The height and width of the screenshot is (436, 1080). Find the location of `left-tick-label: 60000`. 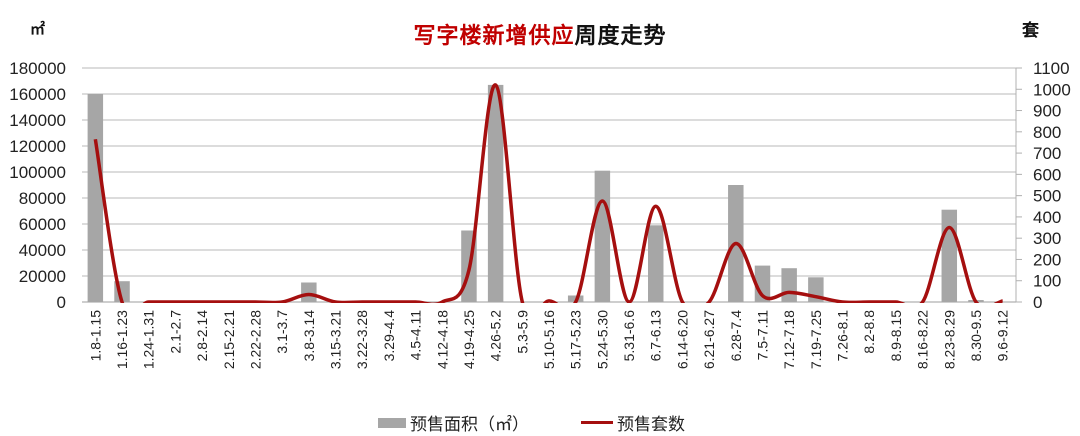

left-tick-label: 60000 is located at coordinates (42, 224).